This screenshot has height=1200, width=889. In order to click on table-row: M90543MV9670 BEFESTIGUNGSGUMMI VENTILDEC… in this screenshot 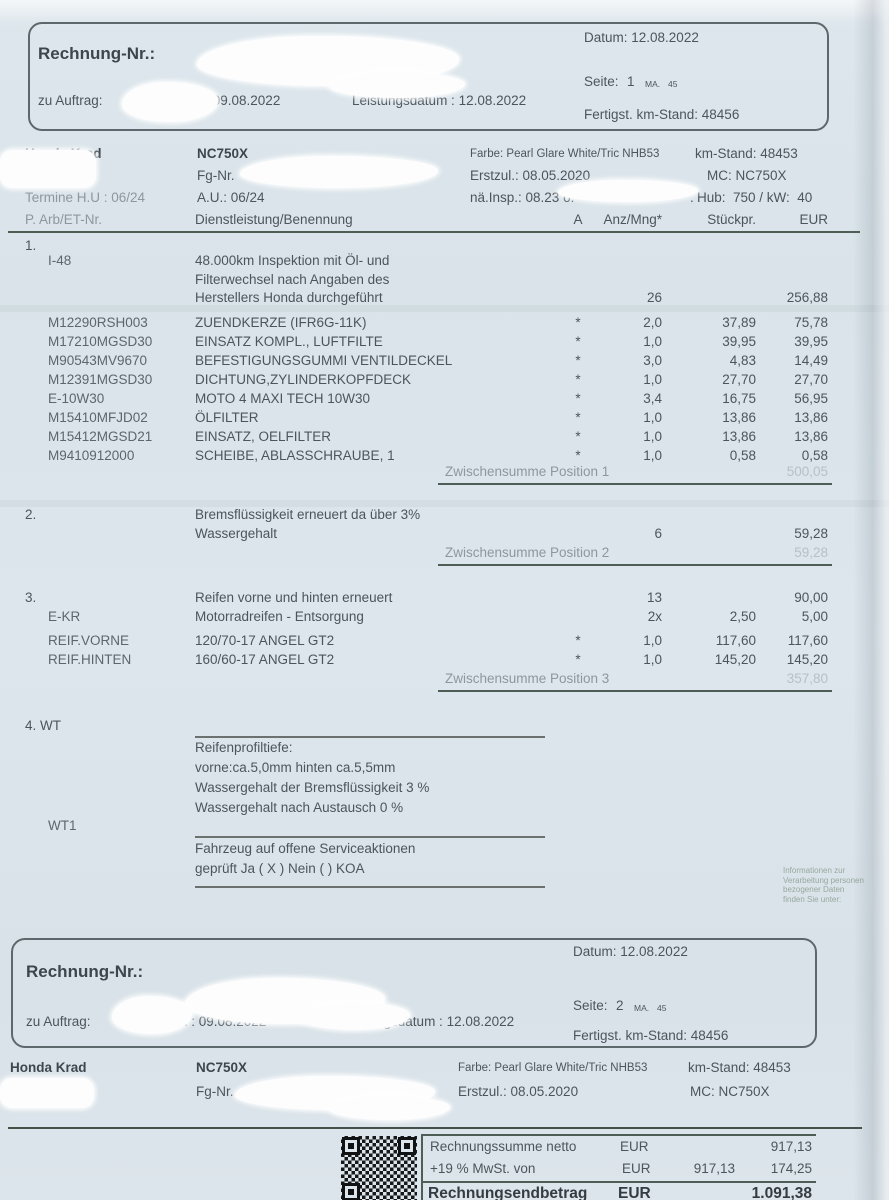, I will do `click(444, 362)`.